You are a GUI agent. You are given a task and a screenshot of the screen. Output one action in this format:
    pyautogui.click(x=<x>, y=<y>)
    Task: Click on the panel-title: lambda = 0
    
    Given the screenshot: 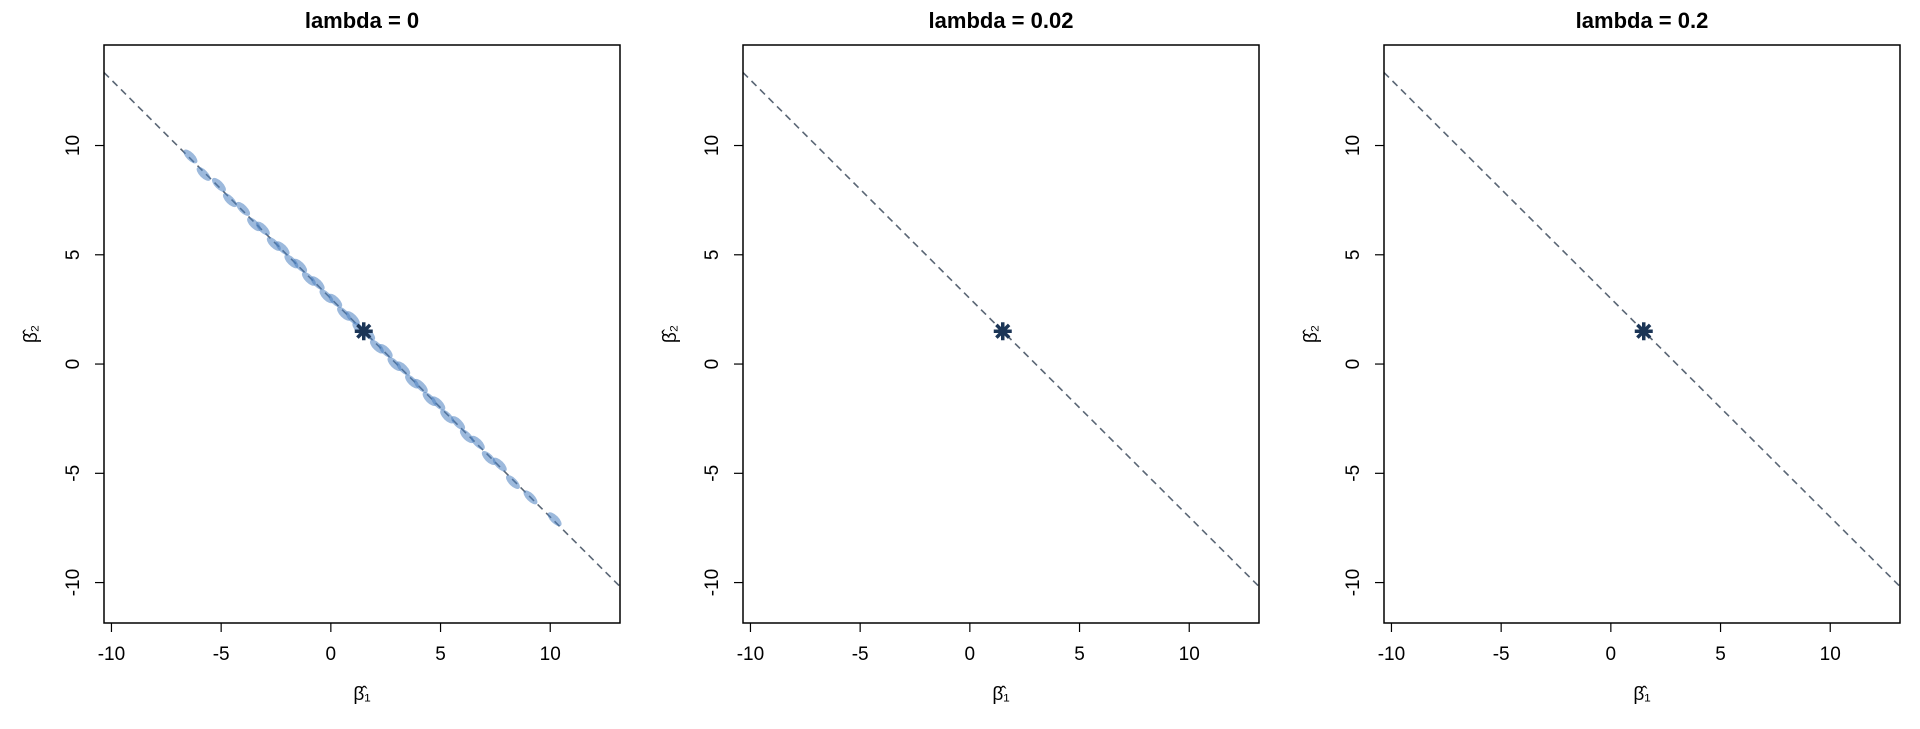 What is the action you would take?
    pyautogui.click(x=362, y=20)
    